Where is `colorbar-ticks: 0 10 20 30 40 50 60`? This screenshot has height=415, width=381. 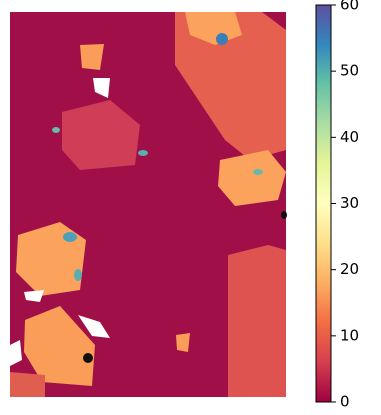
colorbar-ticks: 0 10 20 30 40 50 60 is located at coordinates (345, 205).